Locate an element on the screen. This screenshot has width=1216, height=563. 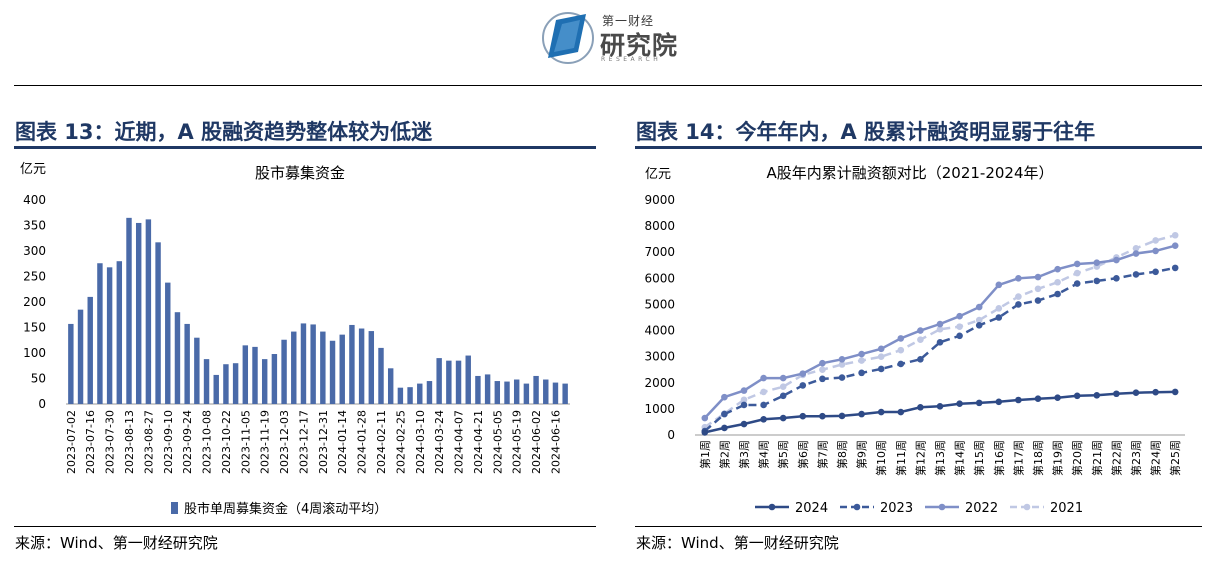
right-y-tick-label: 9000 is located at coordinates (659, 200).